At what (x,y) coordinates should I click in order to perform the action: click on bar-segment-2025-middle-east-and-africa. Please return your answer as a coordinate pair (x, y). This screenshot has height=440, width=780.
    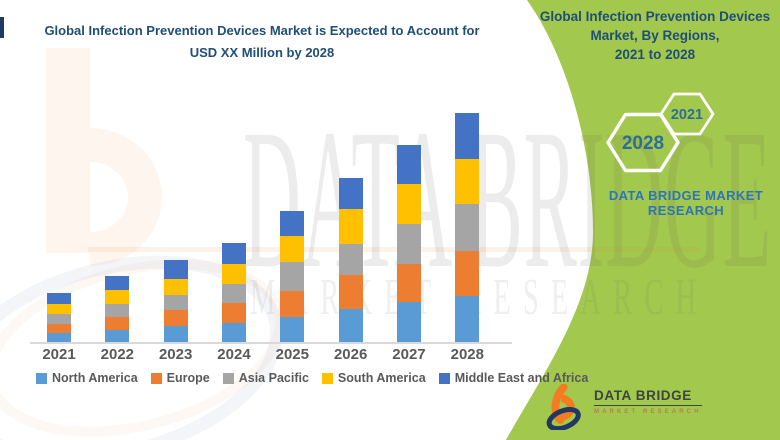
    Looking at the image, I should click on (292, 223).